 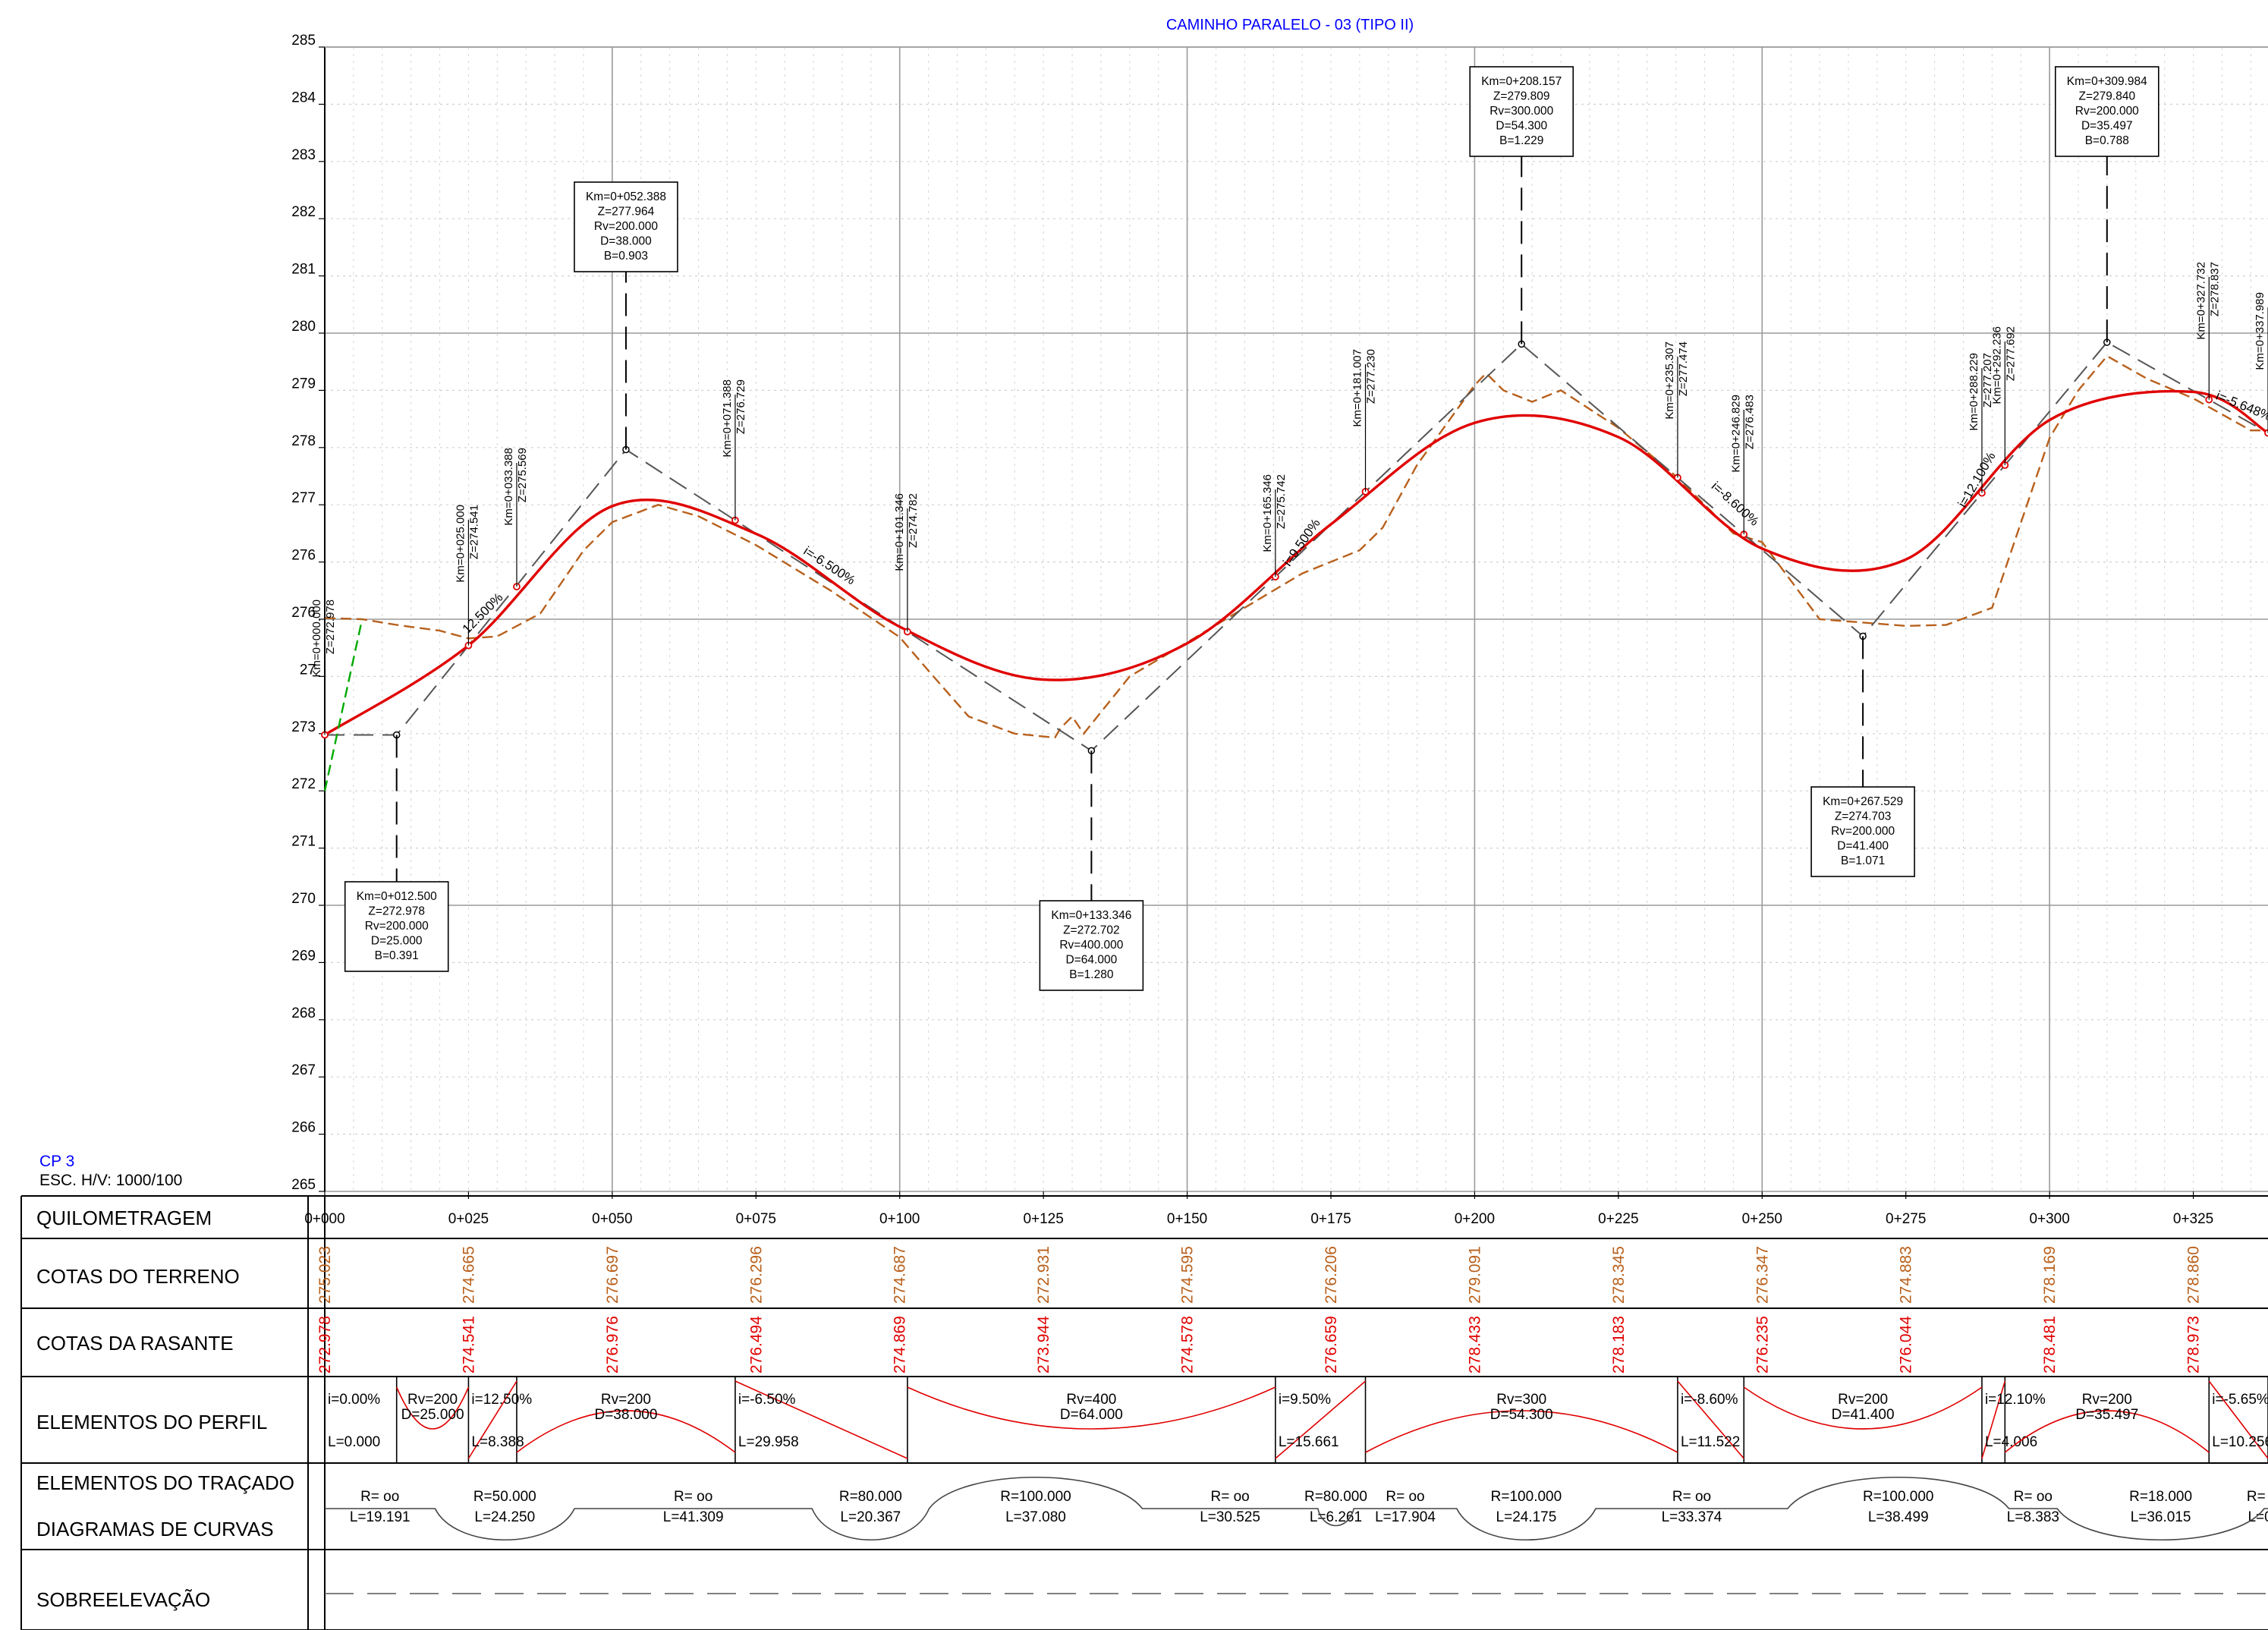 What do you see at coordinates (1906, 1345) in the screenshot?
I see `grade-value: 276.044` at bounding box center [1906, 1345].